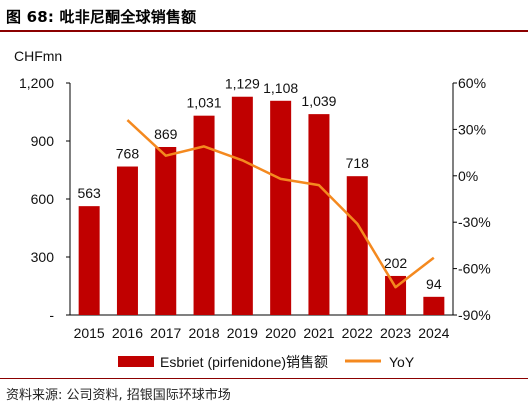  I want to click on left-tick-label: 1,200, so click(36, 83).